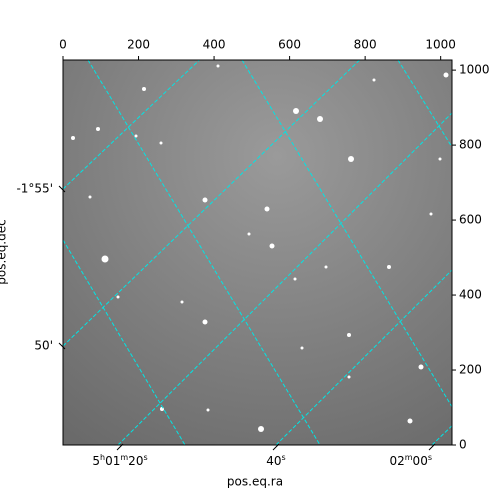  Describe the element at coordinates (440, 45) in the screenshot. I see `x-tick-label: 1000` at that location.